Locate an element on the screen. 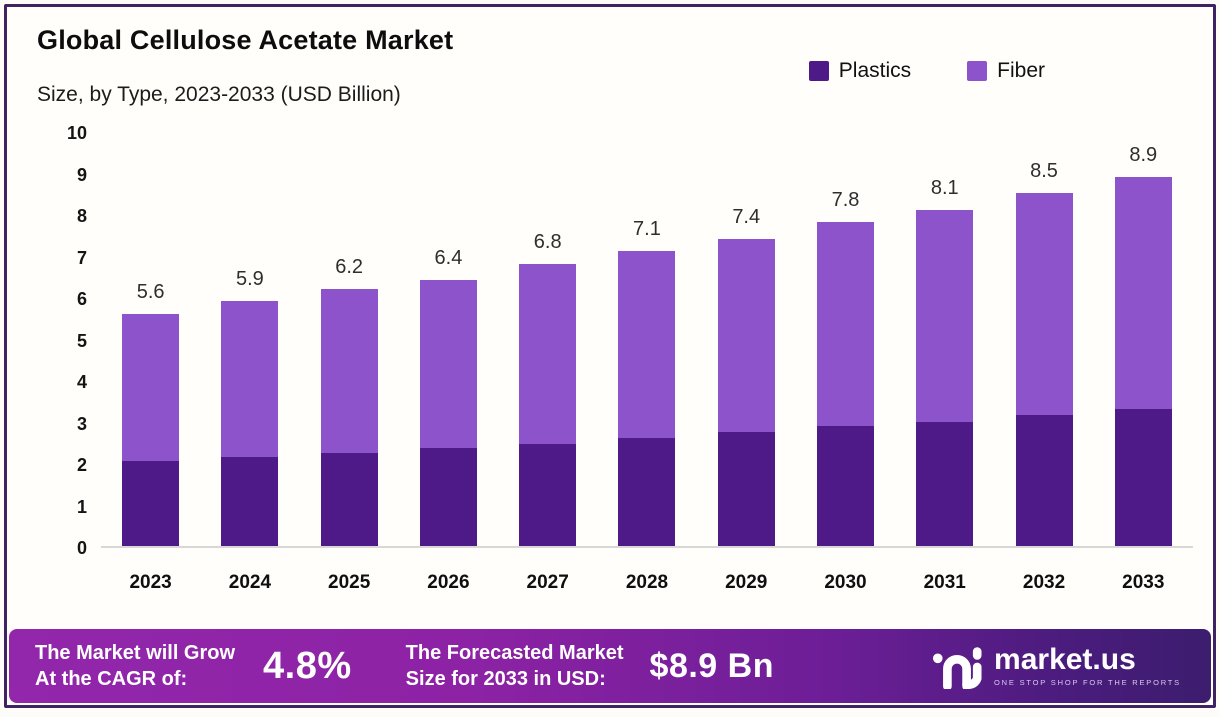 Image resolution: width=1220 pixels, height=717 pixels. bar-total-label: 8.5 is located at coordinates (1044, 171).